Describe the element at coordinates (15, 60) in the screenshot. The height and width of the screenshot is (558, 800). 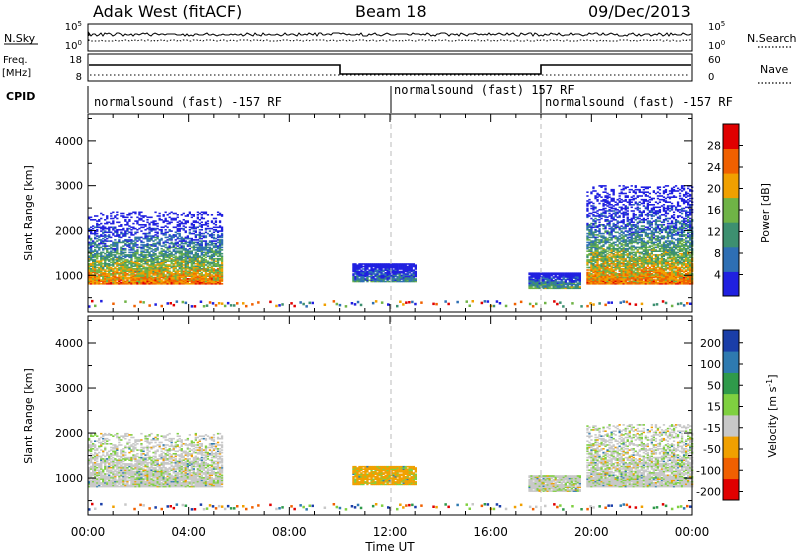
I see `freq-label: Freq.` at that location.